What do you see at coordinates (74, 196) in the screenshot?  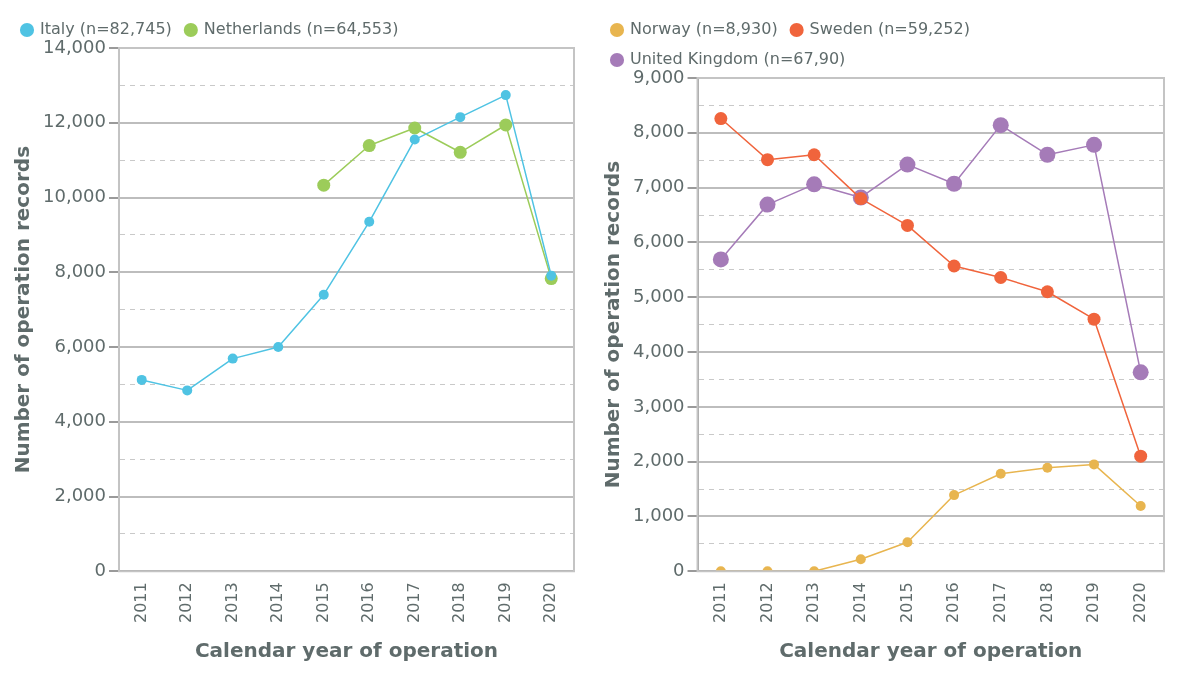 I see `y-tick-label: 10,000` at bounding box center [74, 196].